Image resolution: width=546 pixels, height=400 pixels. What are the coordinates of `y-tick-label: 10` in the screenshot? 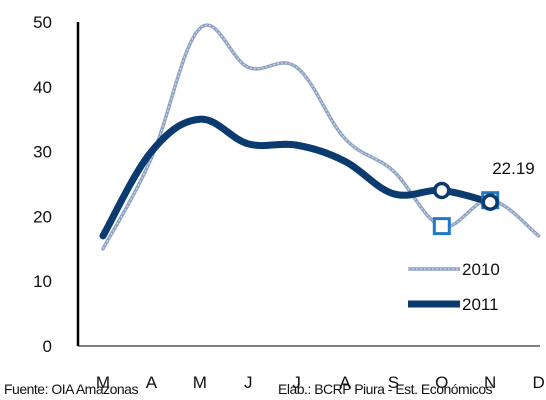 It's located at (42, 281).